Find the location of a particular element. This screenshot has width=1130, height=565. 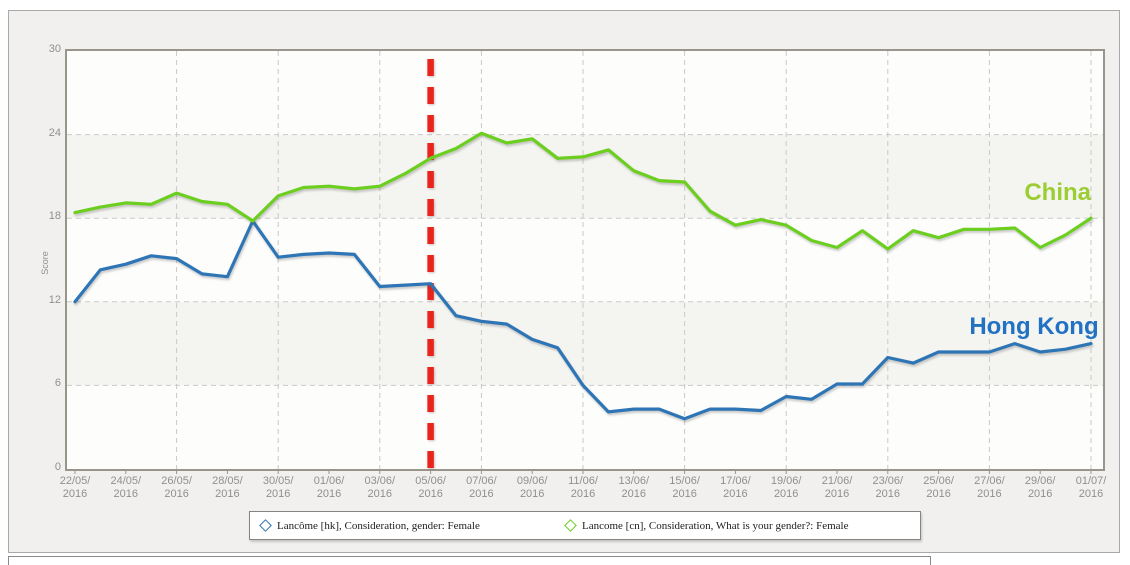

y-tick-label-0: 0 is located at coordinates (57, 467).